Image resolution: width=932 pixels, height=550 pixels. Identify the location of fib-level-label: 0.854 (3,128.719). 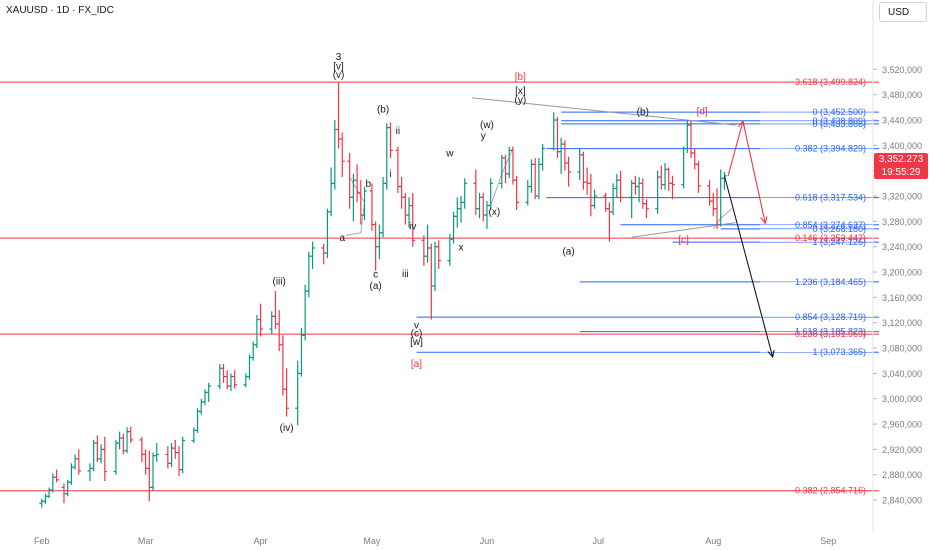
(830, 317).